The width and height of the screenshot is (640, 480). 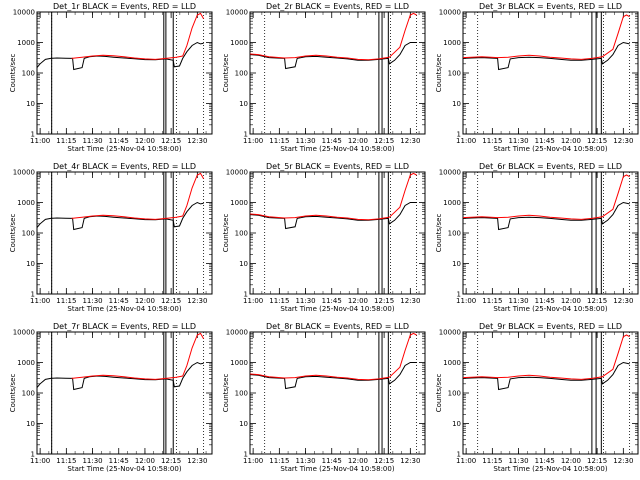 I want to click on panel-title: Det_9r BLACK = Events, RED = LLD, so click(x=550, y=326).